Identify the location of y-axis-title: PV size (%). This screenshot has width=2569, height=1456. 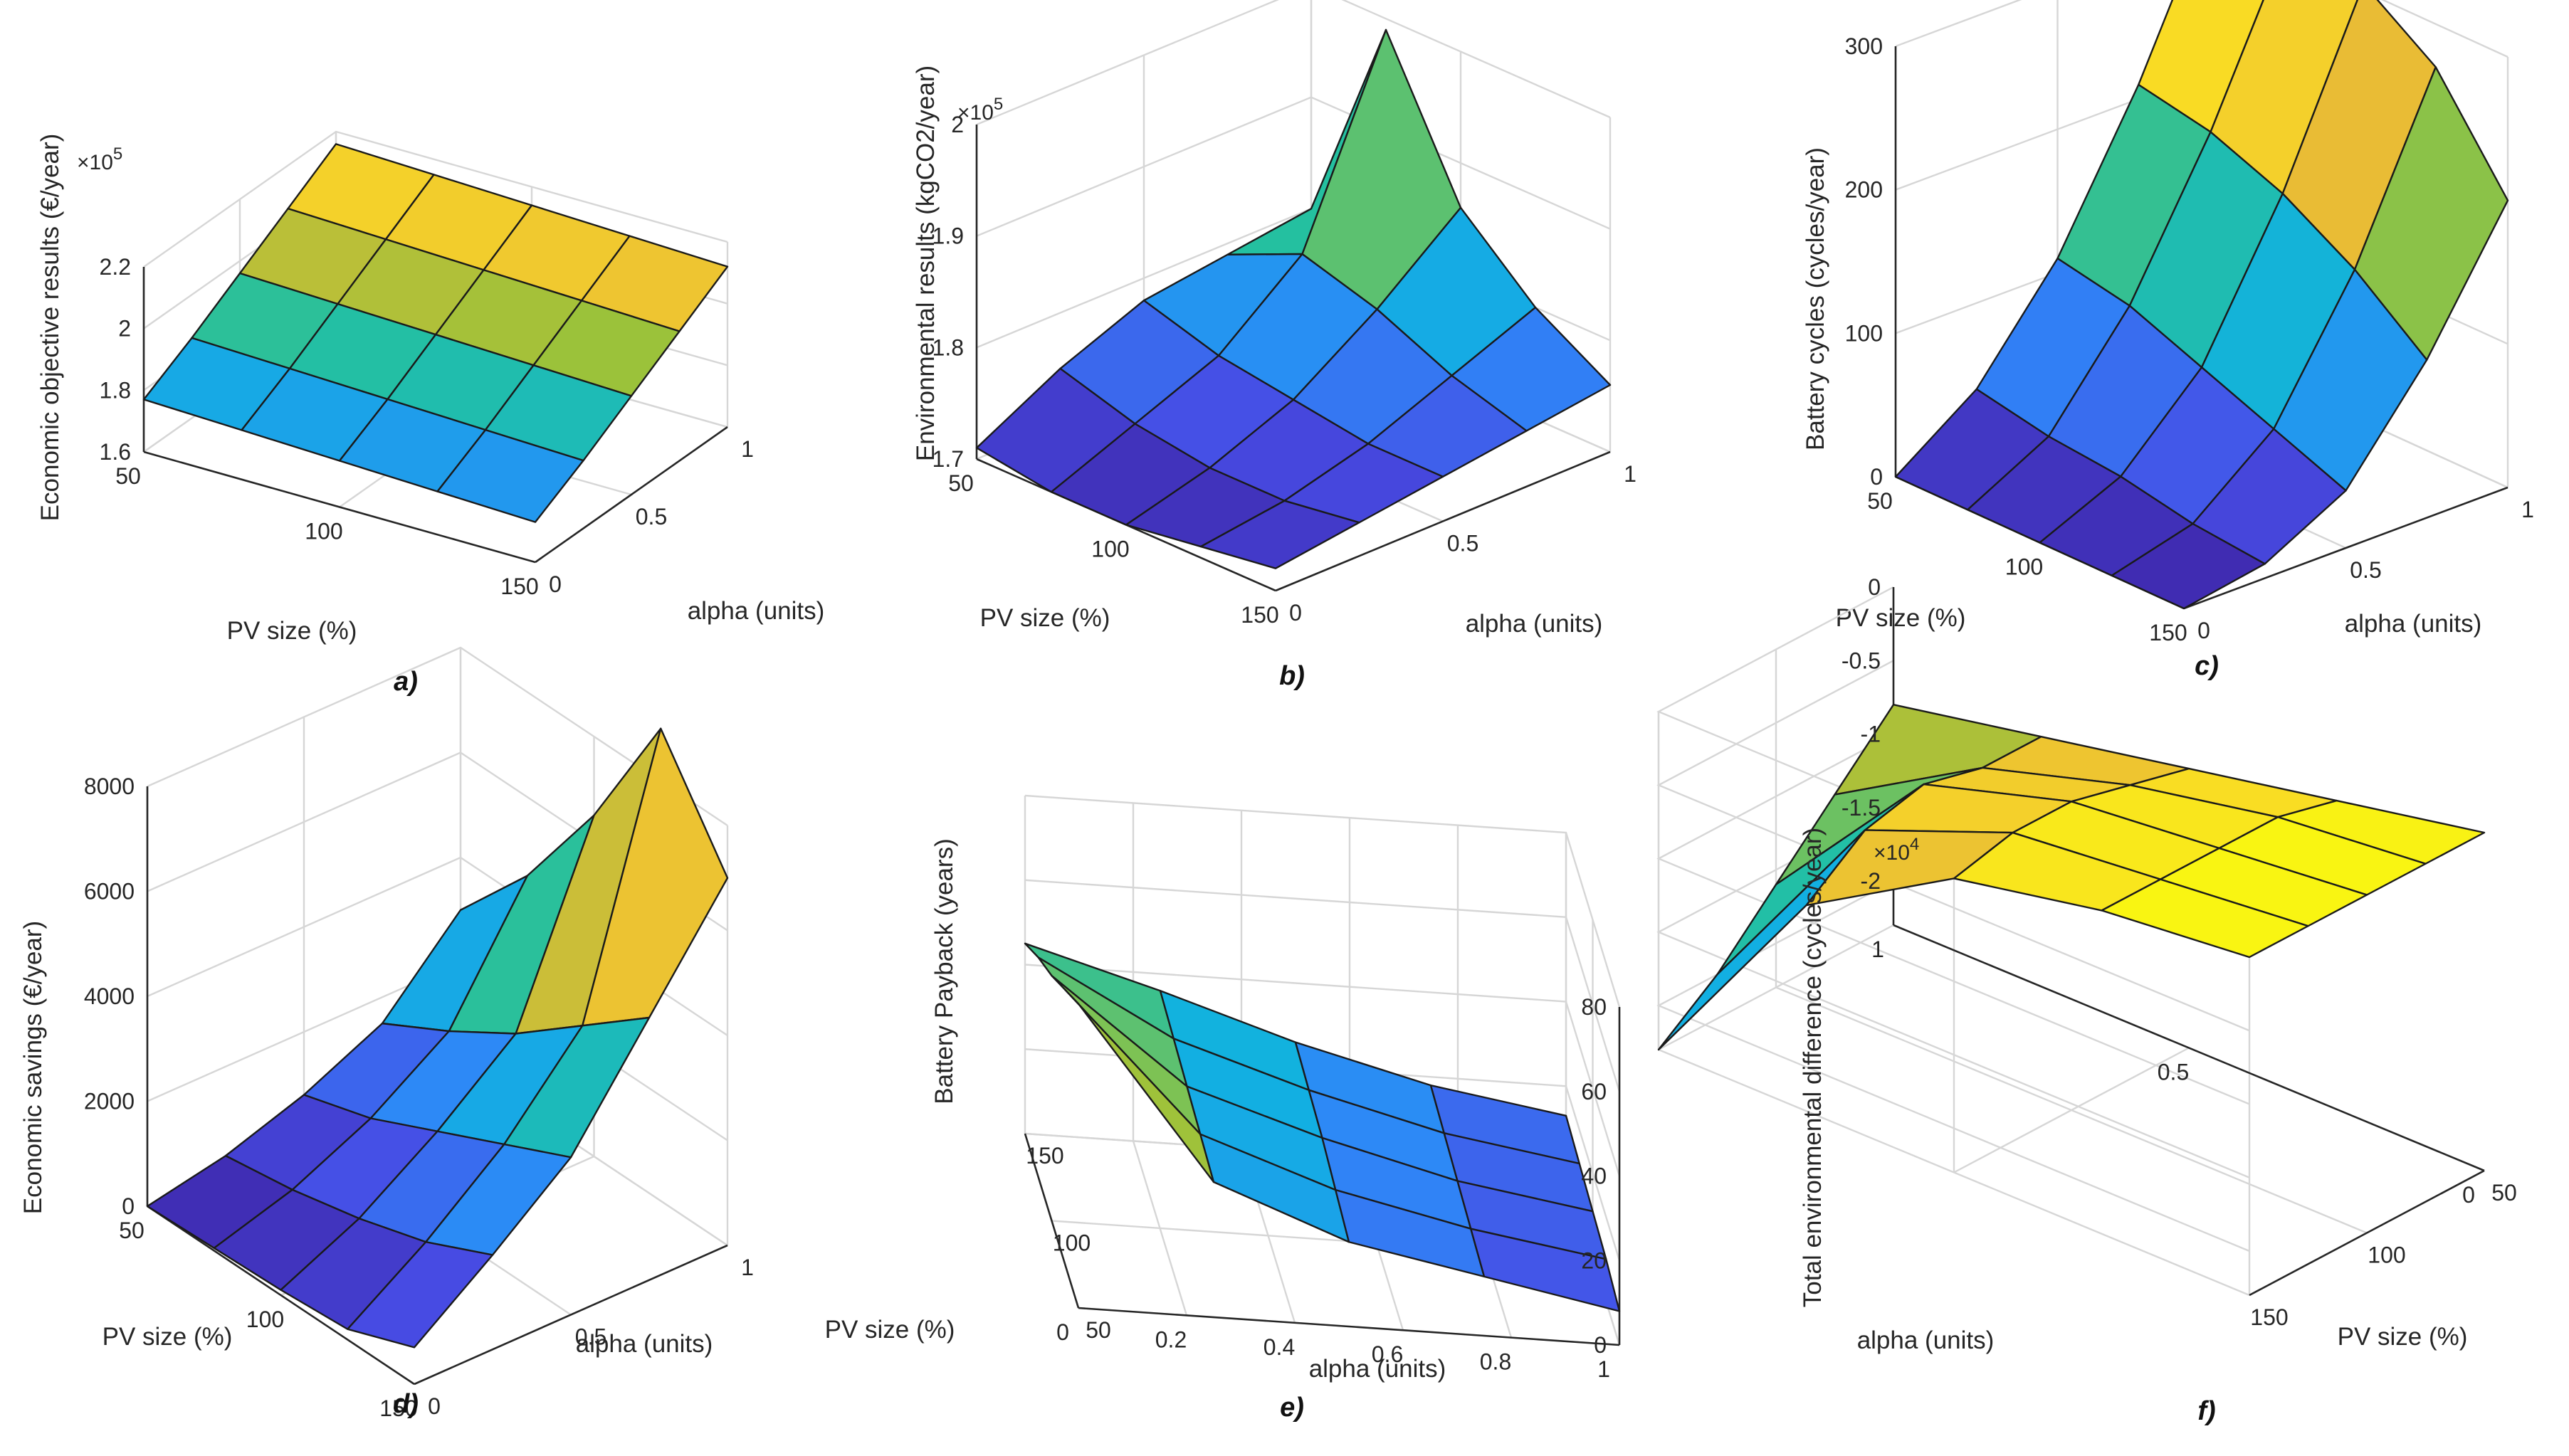
(890, 1330).